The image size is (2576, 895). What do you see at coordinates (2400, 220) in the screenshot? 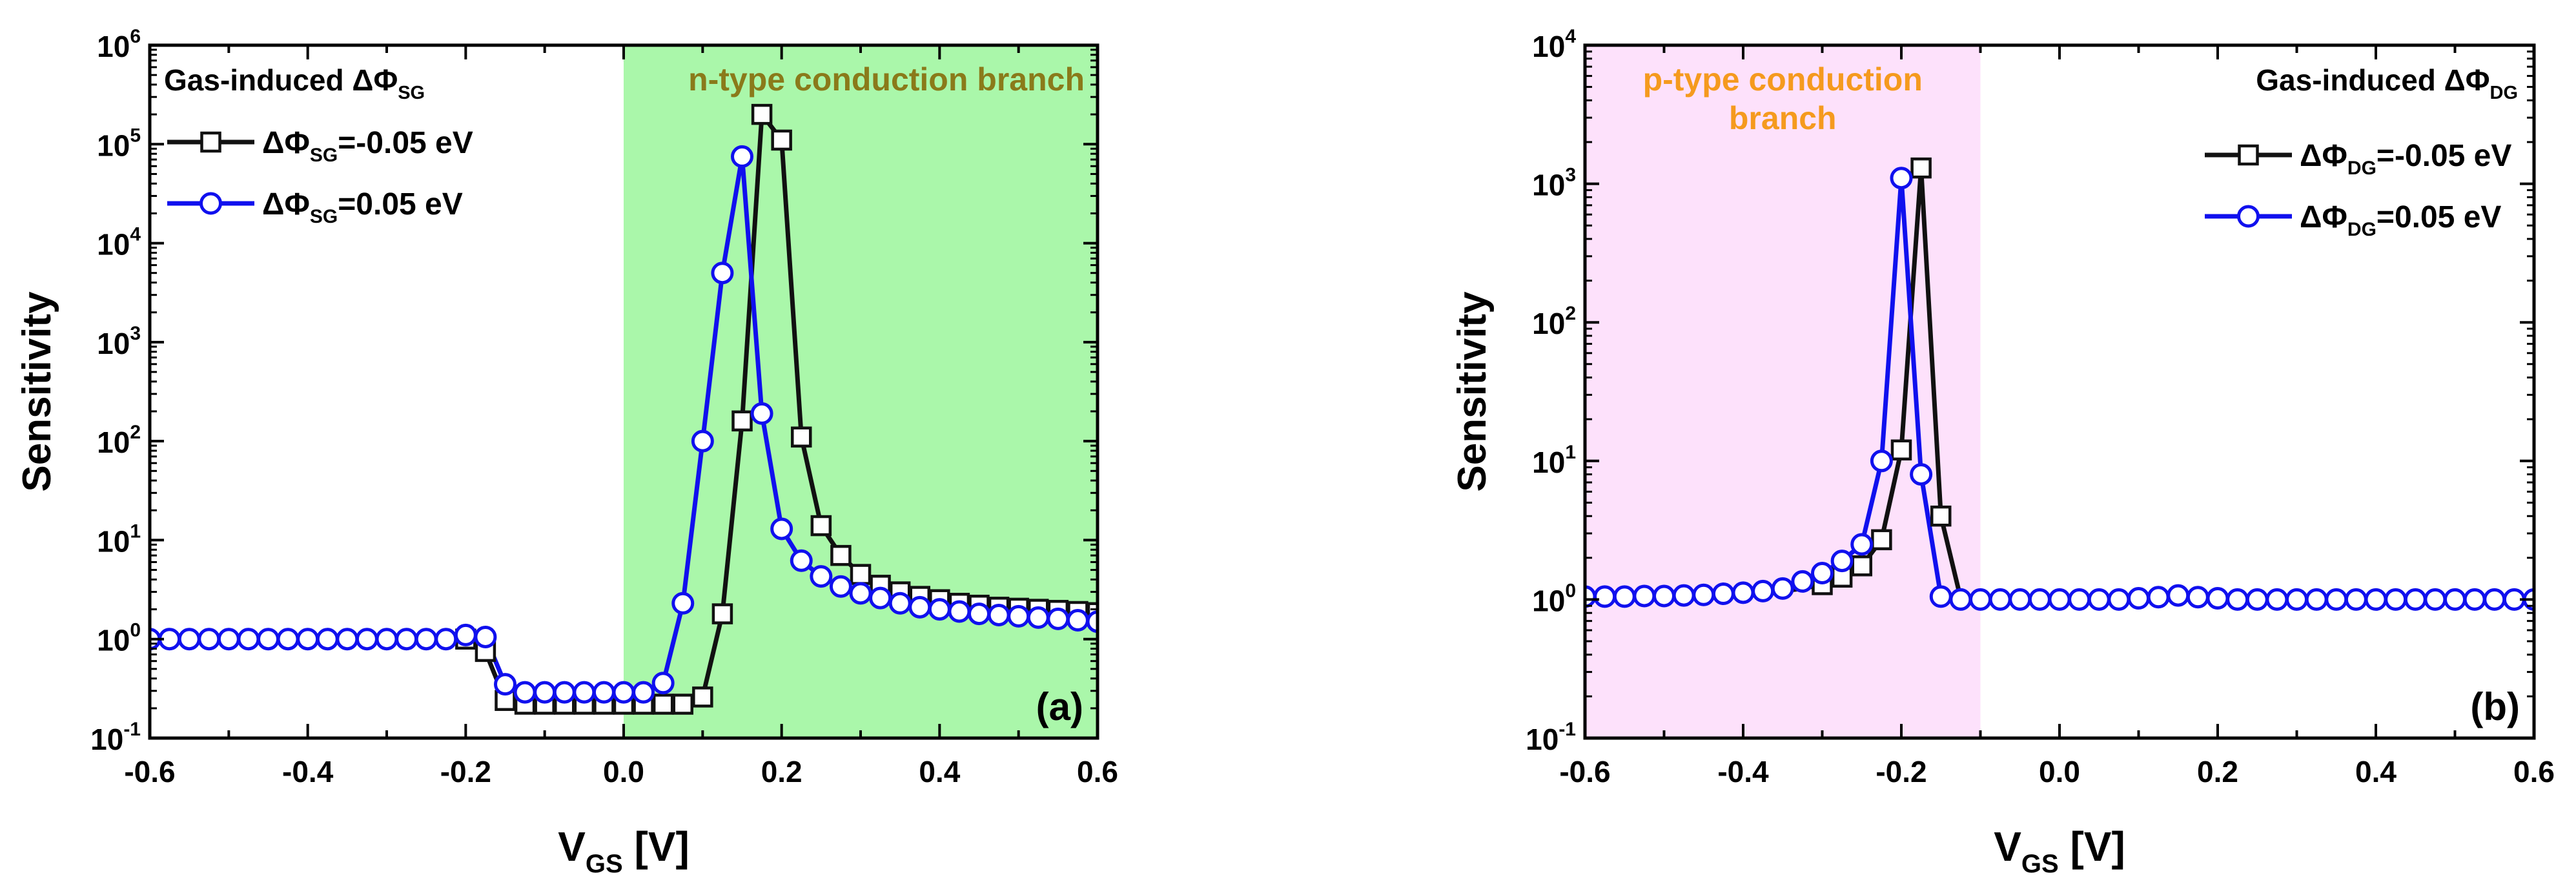
I see `legend-label-1: ΔΦDG=0.05 eV` at bounding box center [2400, 220].